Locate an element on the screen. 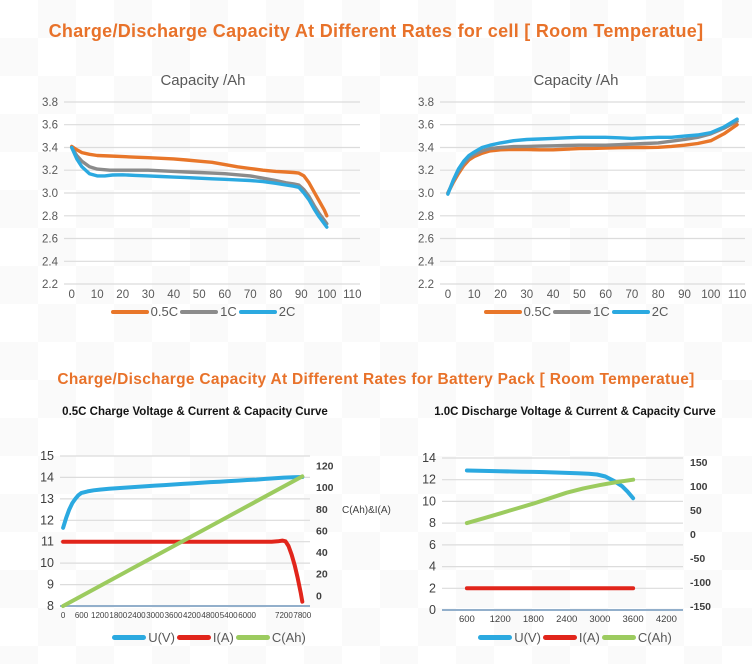 This screenshot has height=664, width=752. legend-item-CAh: C(Ah) is located at coordinates (636, 637).